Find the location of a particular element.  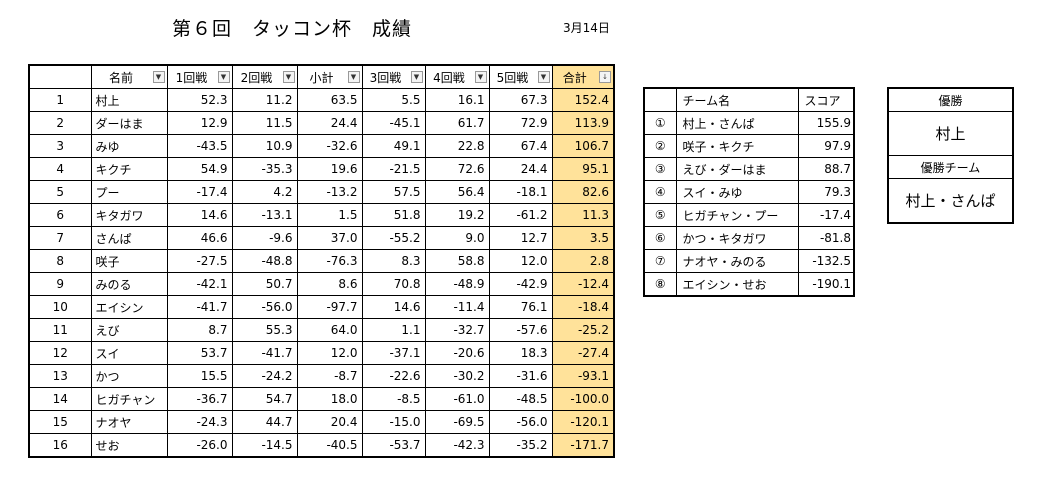

score-cell: 63.5 is located at coordinates (329, 100).